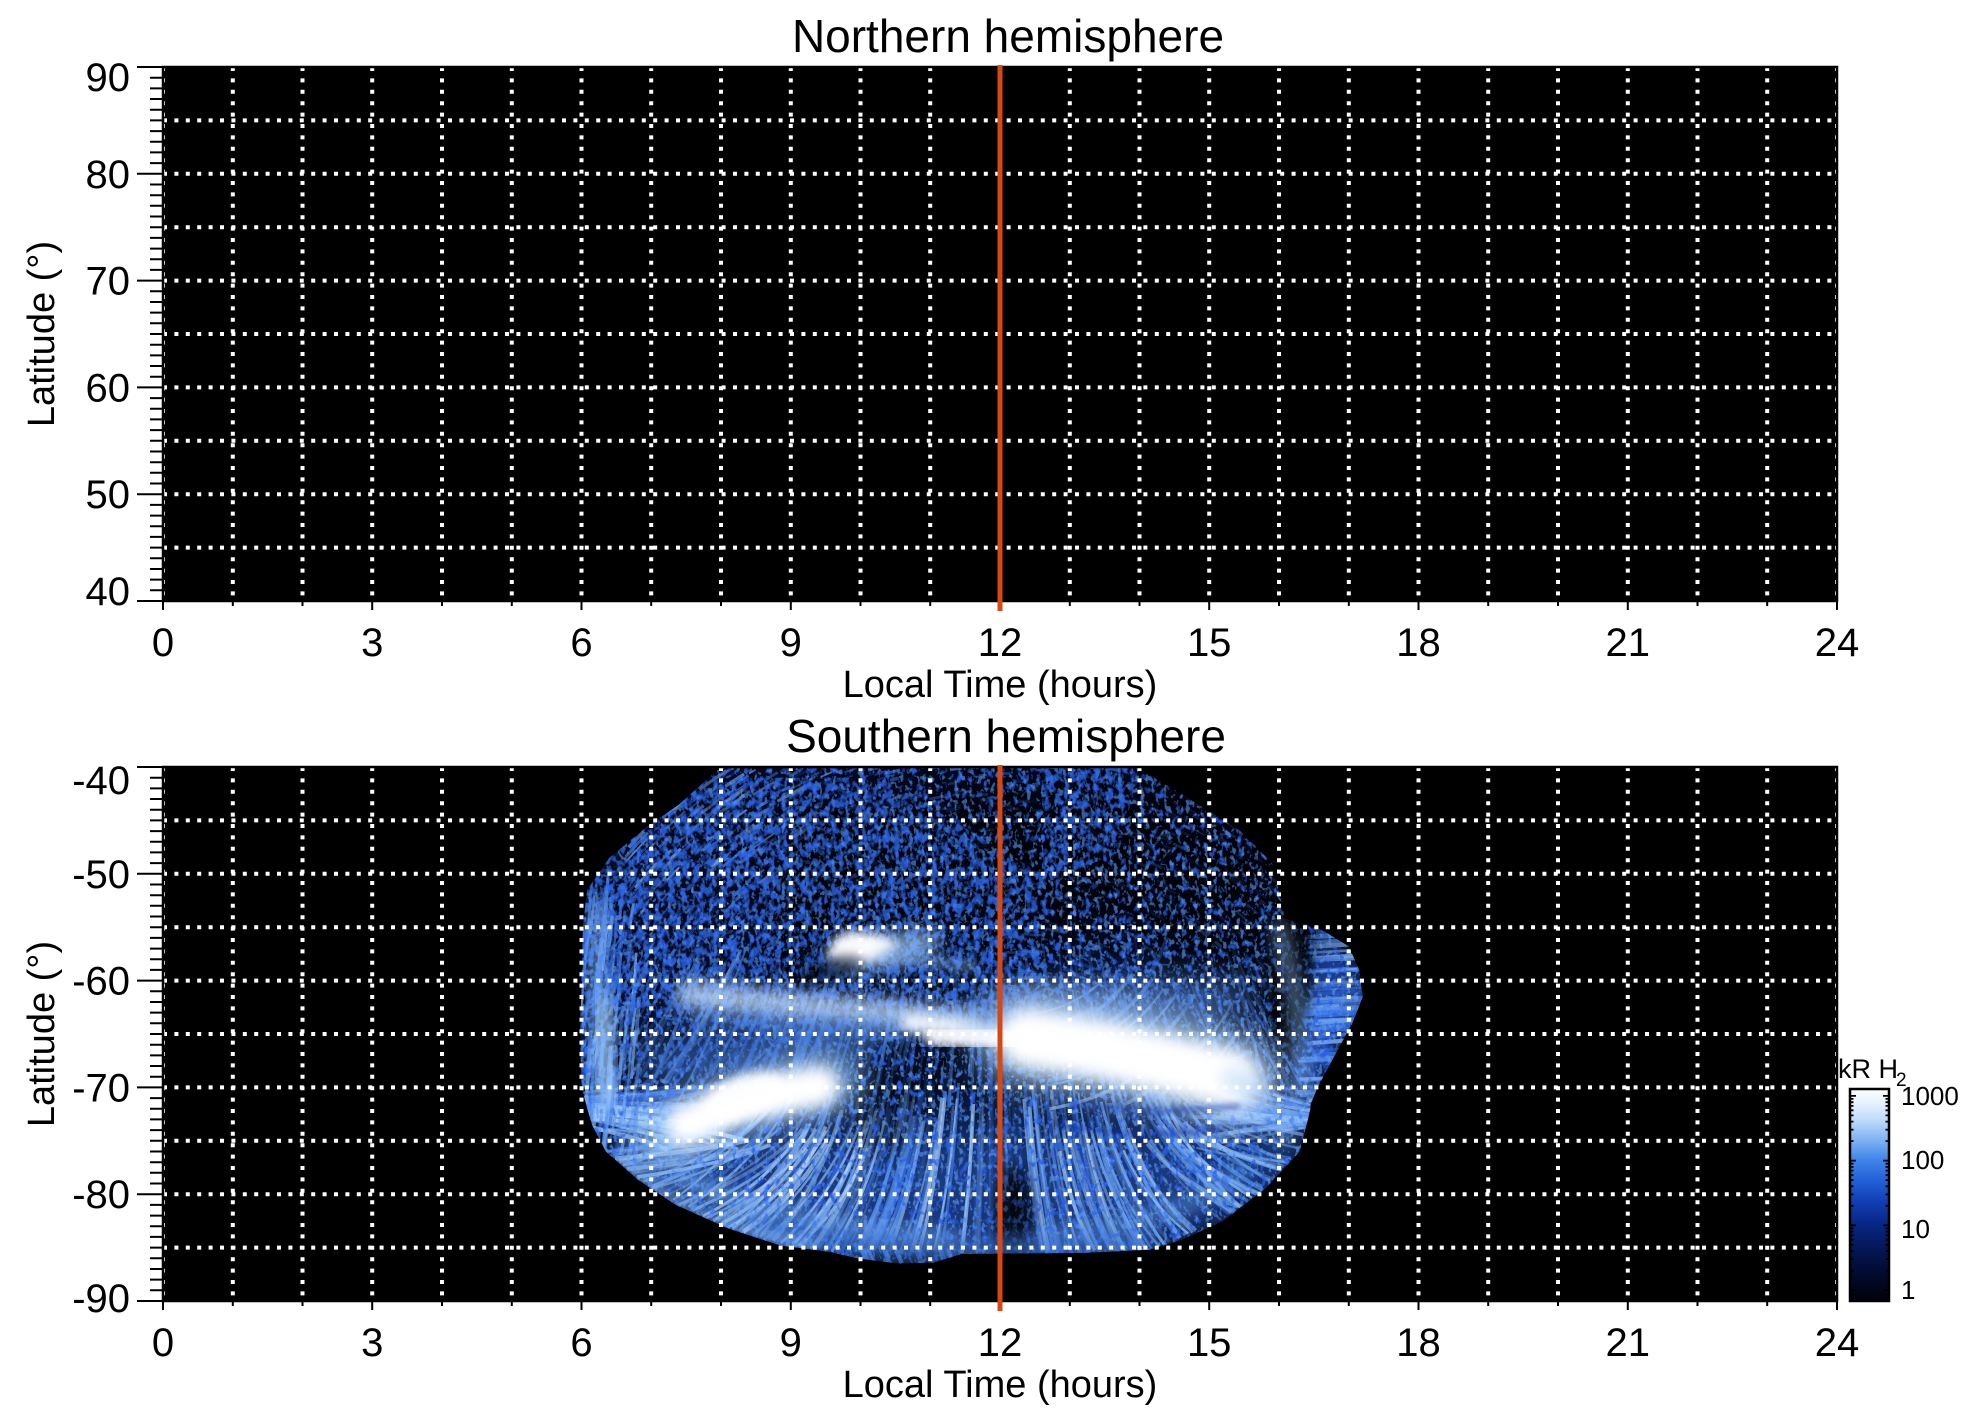 The width and height of the screenshot is (1983, 1428). What do you see at coordinates (1008, 36) in the screenshot?
I see `svg-text: Northern hemisphere` at bounding box center [1008, 36].